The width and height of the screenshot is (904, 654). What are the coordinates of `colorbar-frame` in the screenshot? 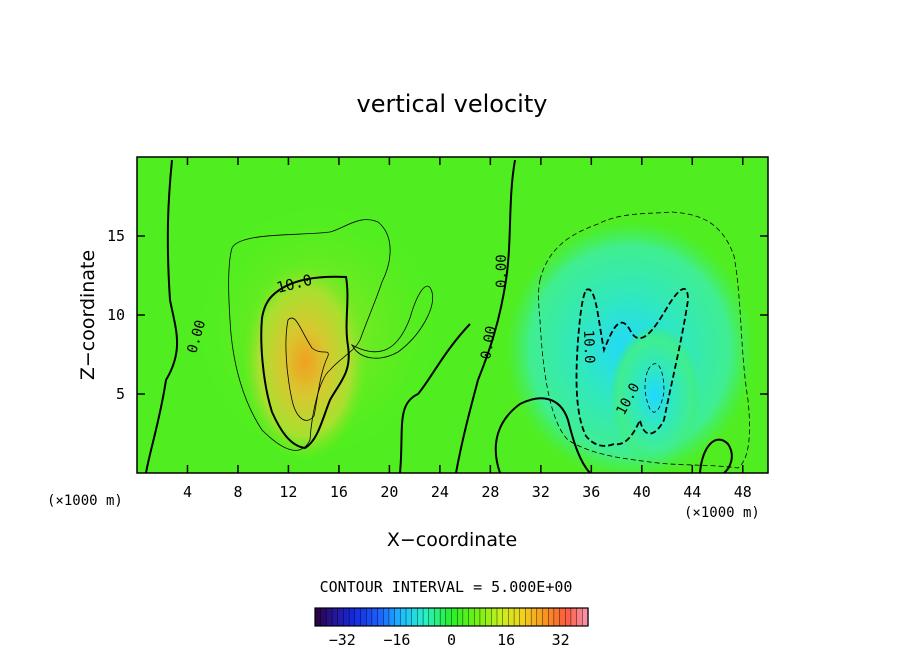 It's located at (451, 617).